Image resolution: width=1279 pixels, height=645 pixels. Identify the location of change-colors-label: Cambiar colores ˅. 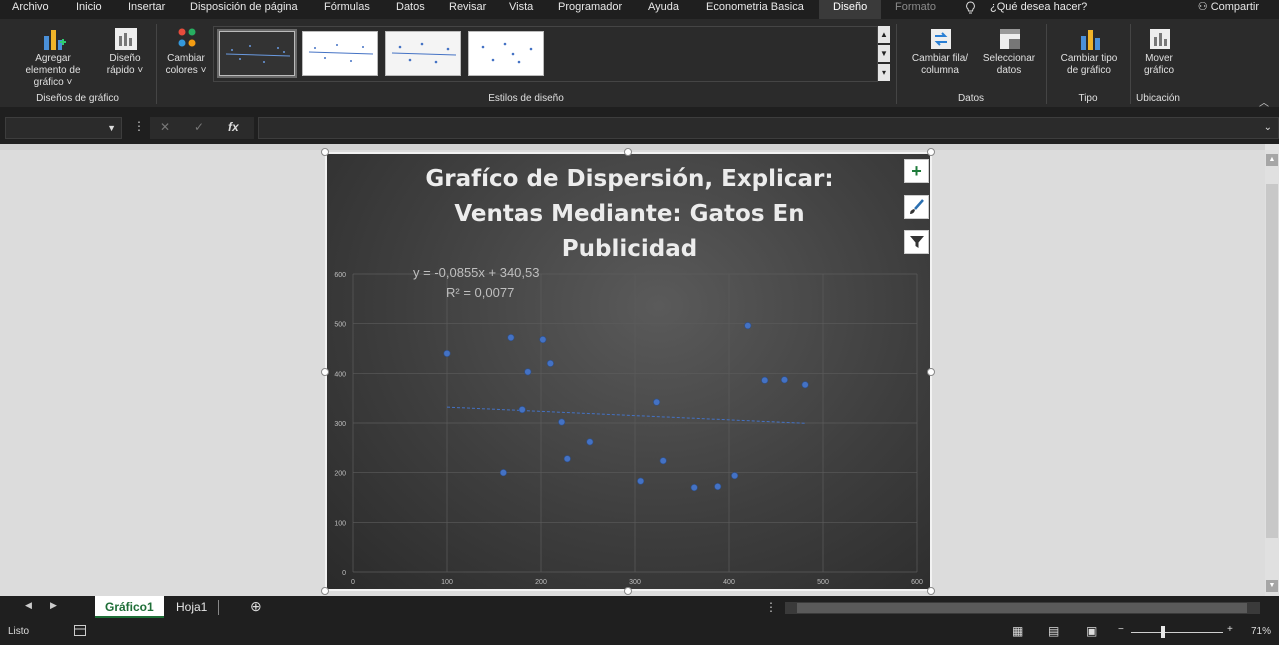
(186, 64).